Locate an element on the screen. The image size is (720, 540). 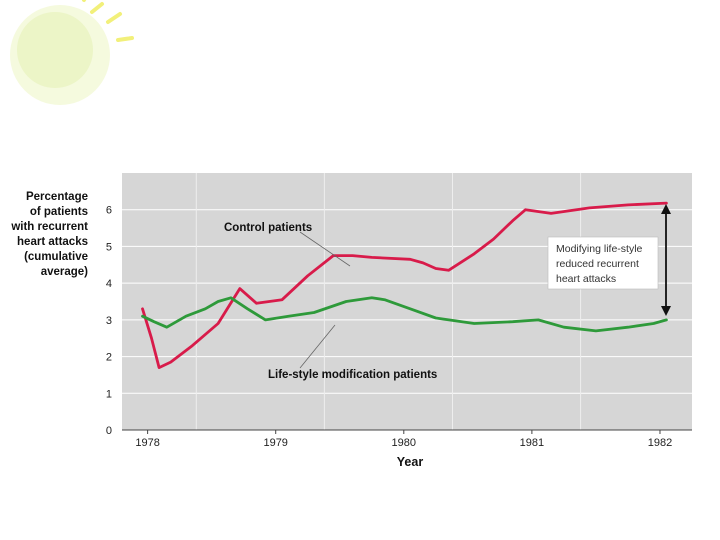
callout-line-1: Modifying life-style is located at coordinates (599, 249).